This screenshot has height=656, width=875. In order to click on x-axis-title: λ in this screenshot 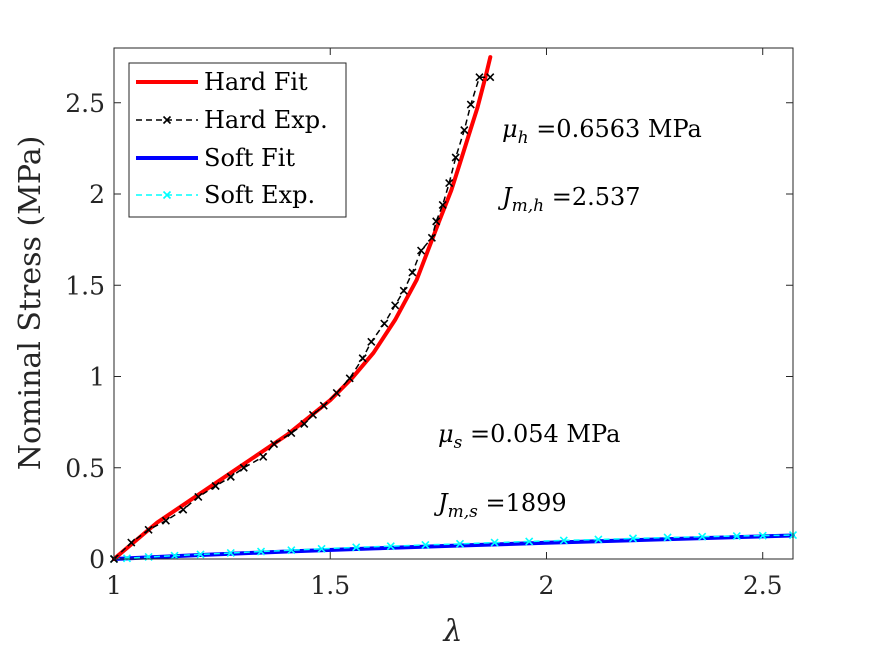, I will do `click(452, 631)`.